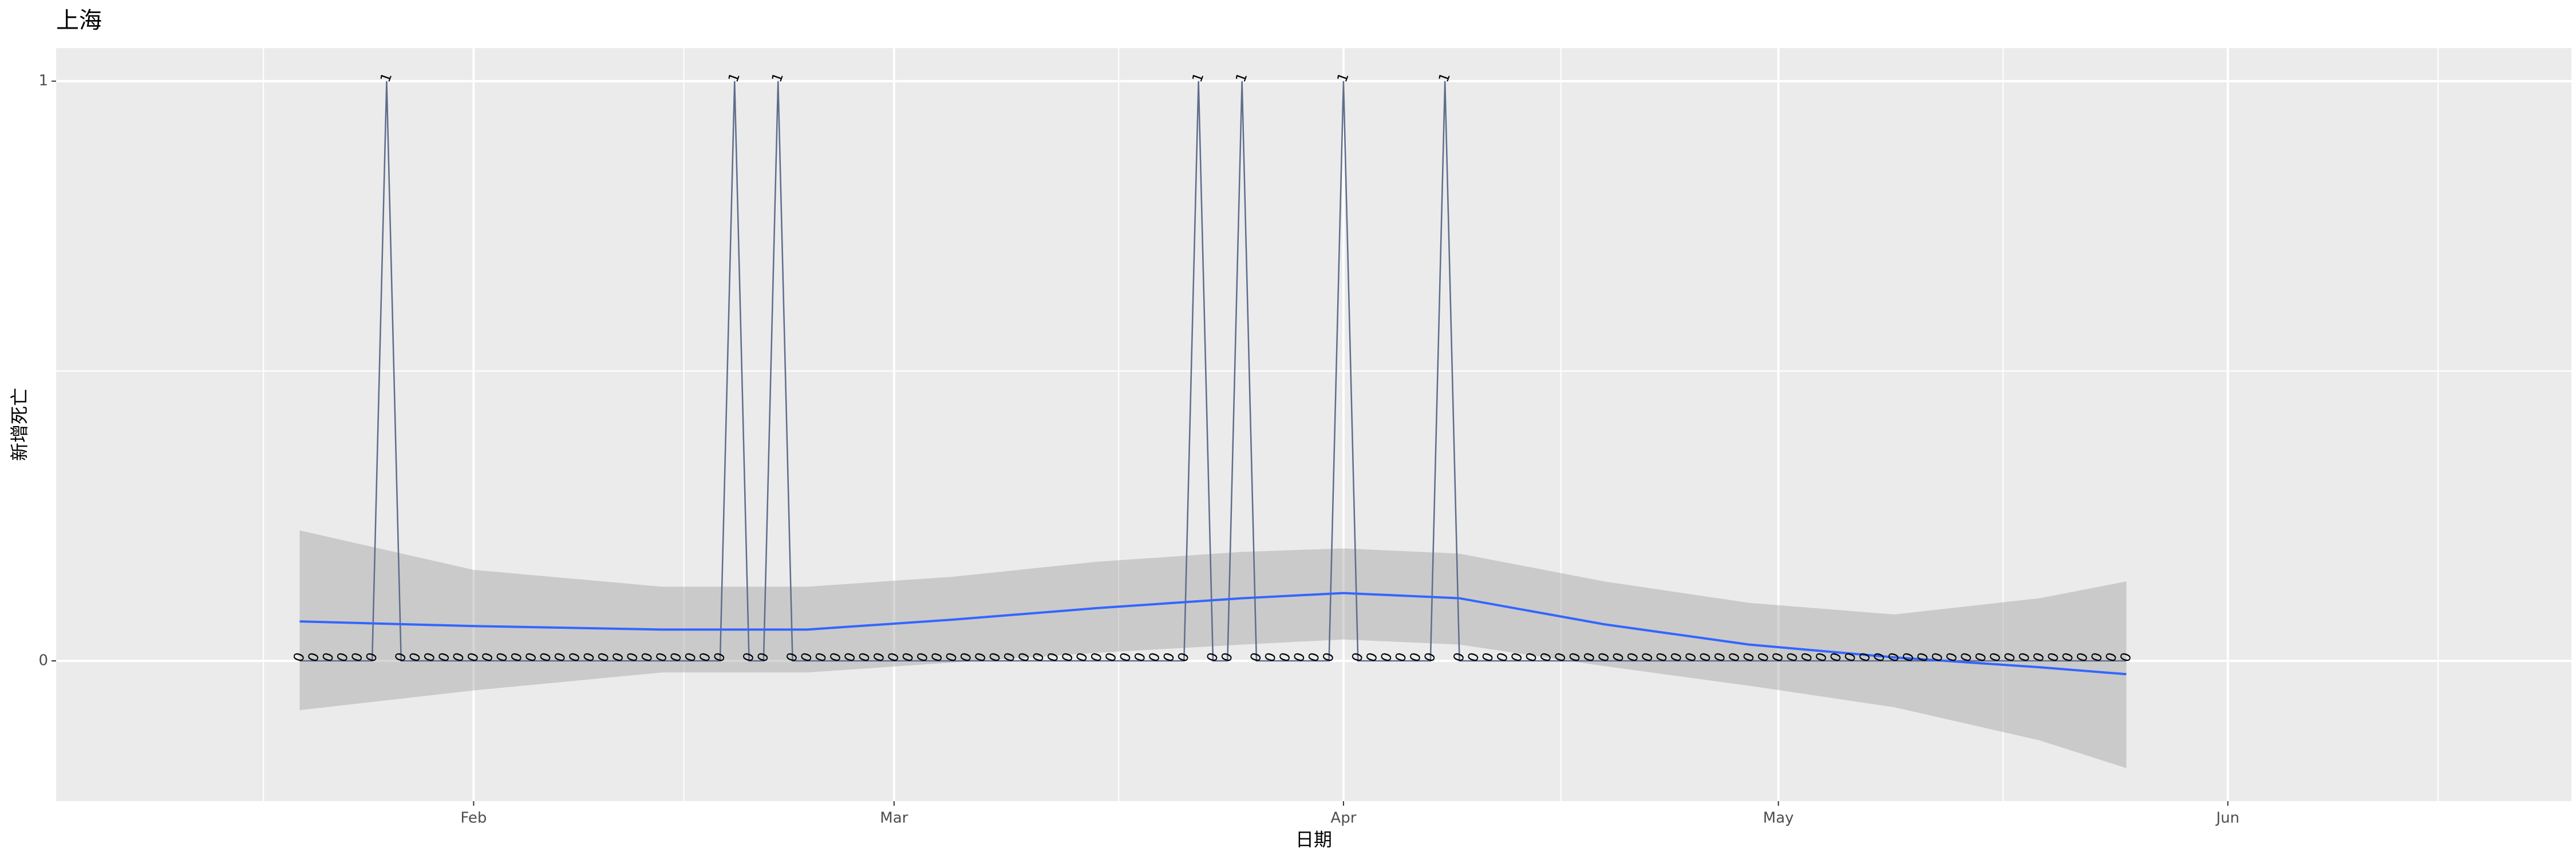 The image size is (2576, 859). Describe the element at coordinates (1313, 839) in the screenshot. I see `x-axis-title: 日期` at that location.